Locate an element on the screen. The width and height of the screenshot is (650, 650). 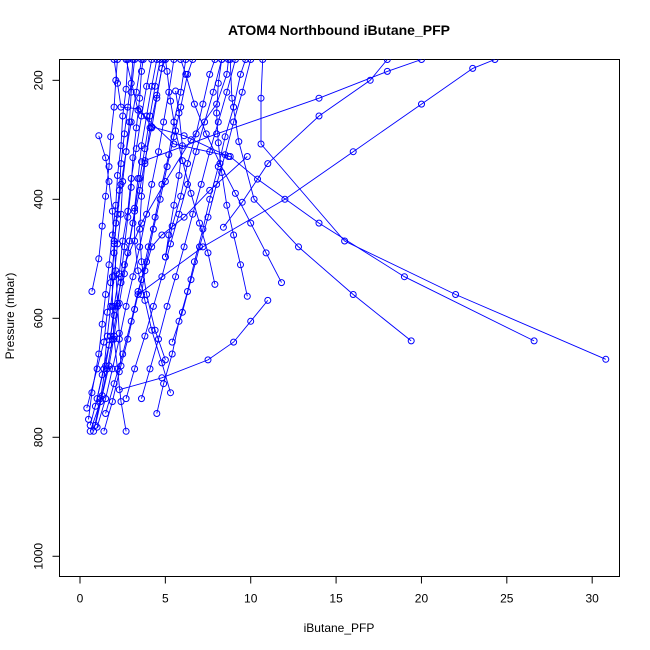
y-tick-label: 1000 is located at coordinates (39, 556).